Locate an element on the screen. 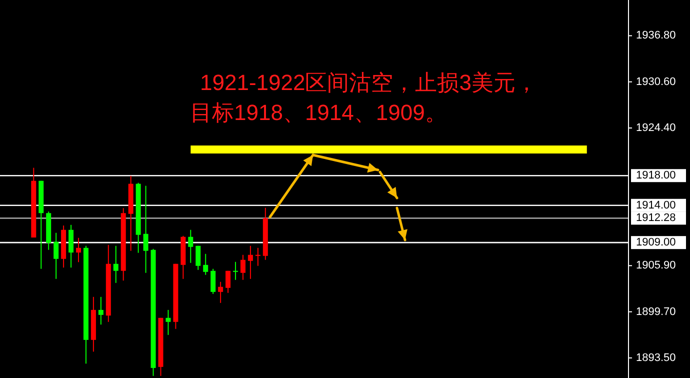 The width and height of the screenshot is (690, 378). y-tick-label: 1893.50 is located at coordinates (656, 358).